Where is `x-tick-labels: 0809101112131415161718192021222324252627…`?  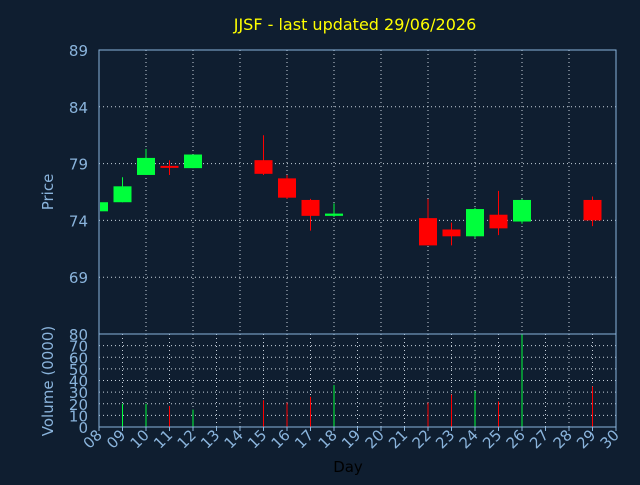
x-tick-labels: 0809101112131415161718192021222324252627… is located at coordinates (351, 439).